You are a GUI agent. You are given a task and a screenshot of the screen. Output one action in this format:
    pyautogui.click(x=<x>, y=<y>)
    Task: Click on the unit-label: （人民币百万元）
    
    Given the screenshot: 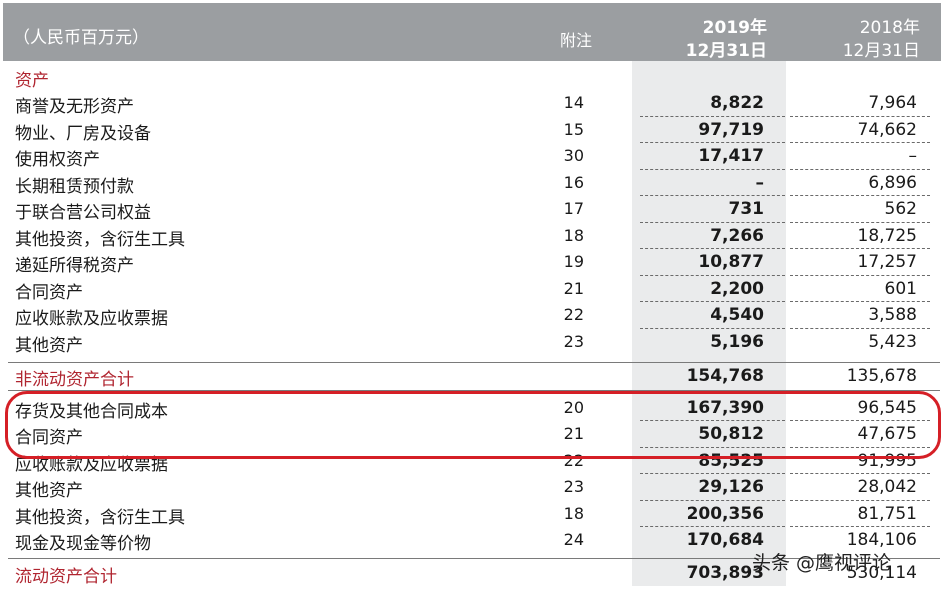 What is the action you would take?
    pyautogui.click(x=81, y=38)
    